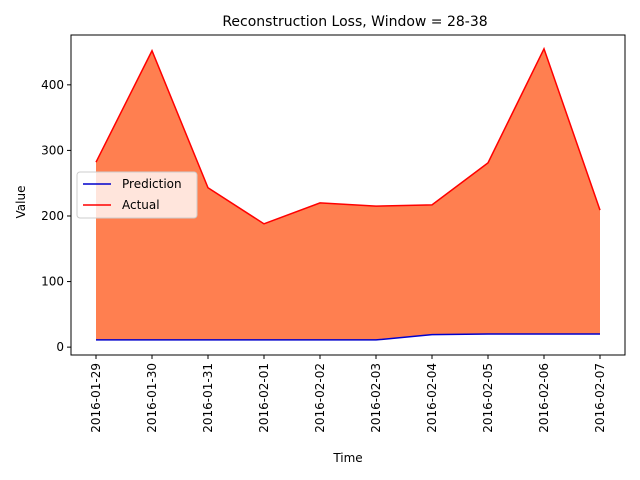 The height and width of the screenshot is (480, 640). Describe the element at coordinates (137, 195) in the screenshot. I see `legend: Prediction Actual` at that location.